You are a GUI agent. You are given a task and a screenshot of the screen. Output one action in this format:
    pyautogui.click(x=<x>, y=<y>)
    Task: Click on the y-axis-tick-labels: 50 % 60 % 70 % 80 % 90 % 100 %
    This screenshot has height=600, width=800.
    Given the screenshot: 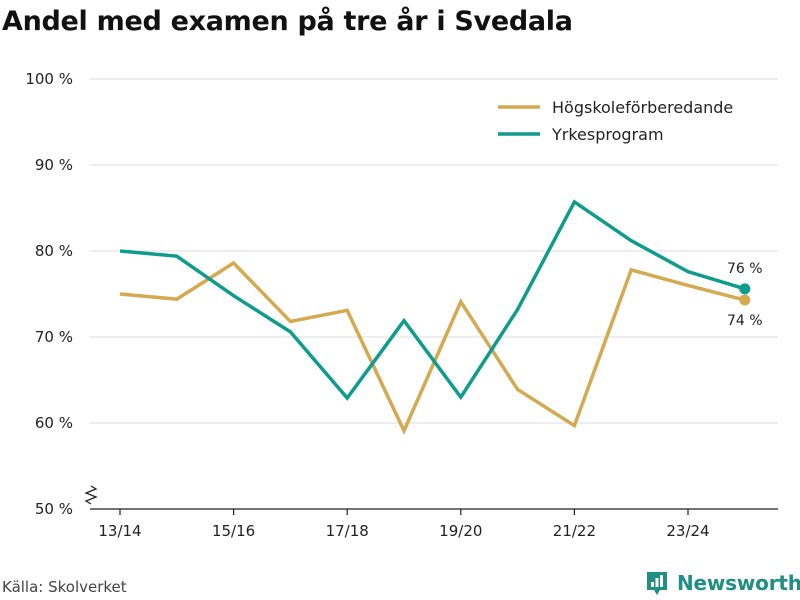 What is the action you would take?
    pyautogui.click(x=49, y=294)
    